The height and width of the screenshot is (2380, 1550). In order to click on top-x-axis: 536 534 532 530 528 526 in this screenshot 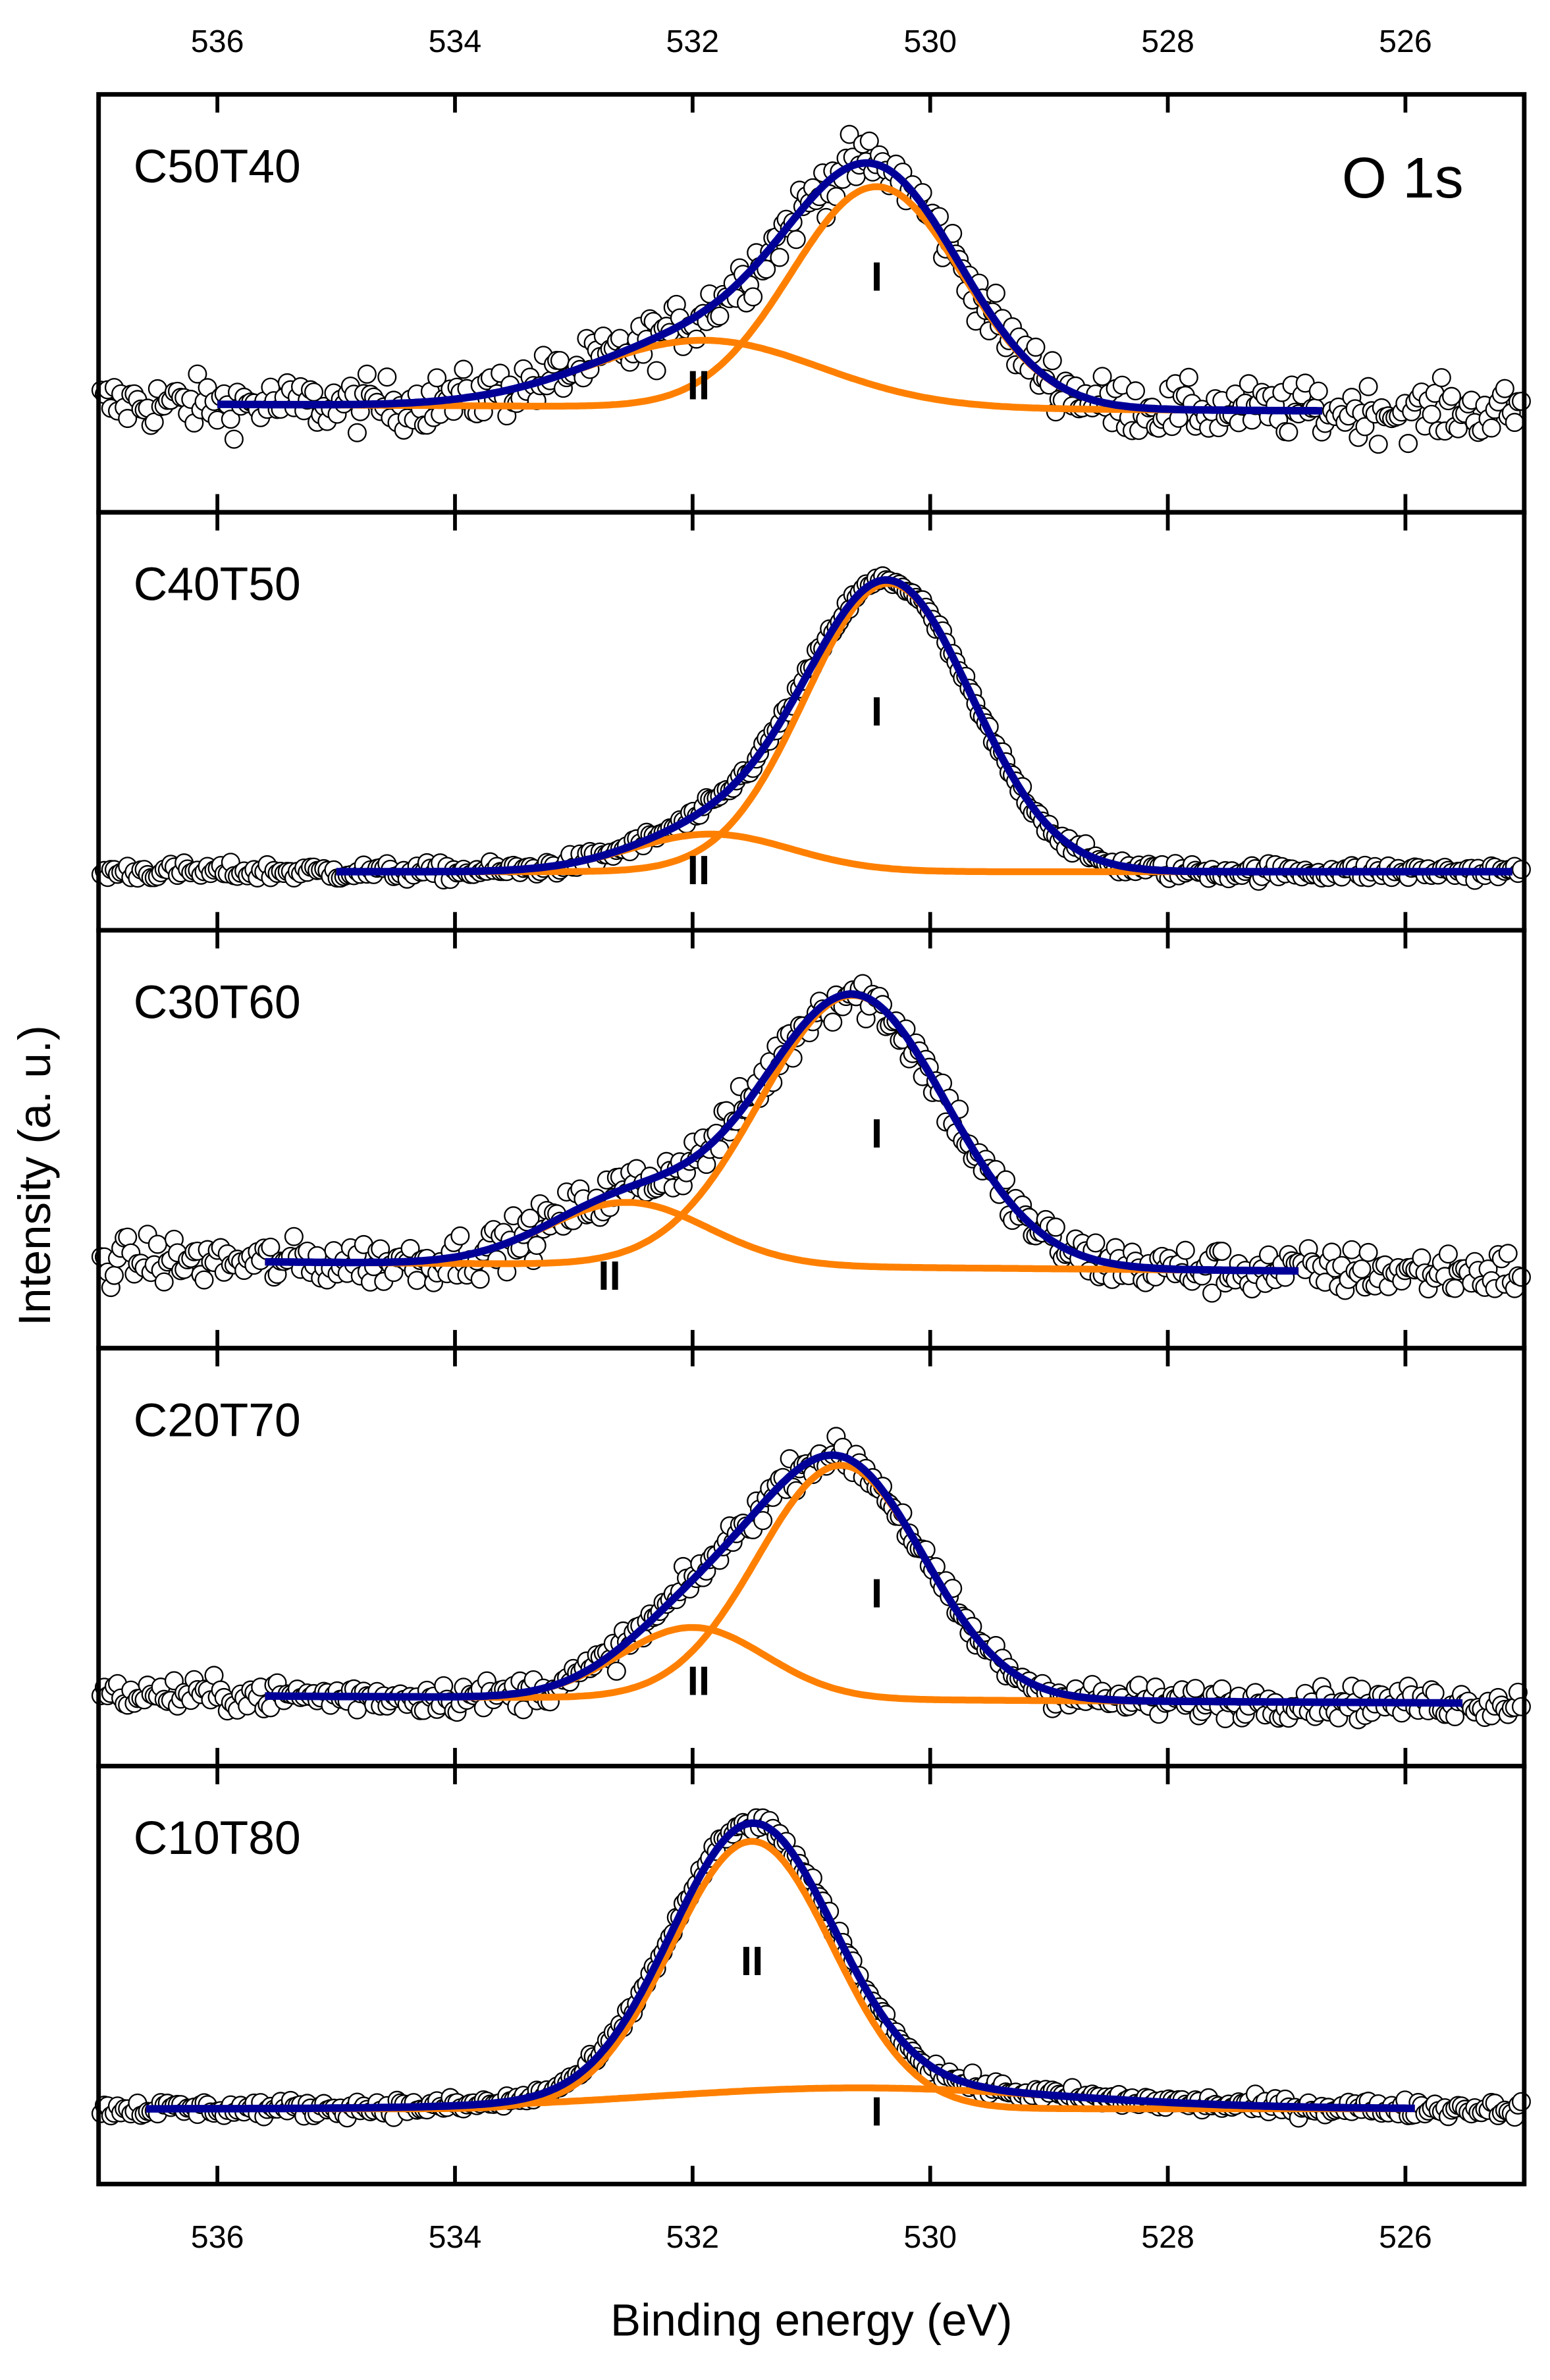, I will do `click(811, 41)`.